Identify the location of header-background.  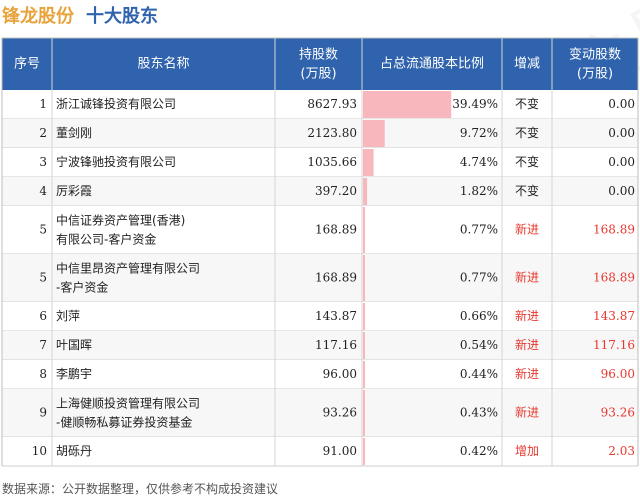
(320, 64).